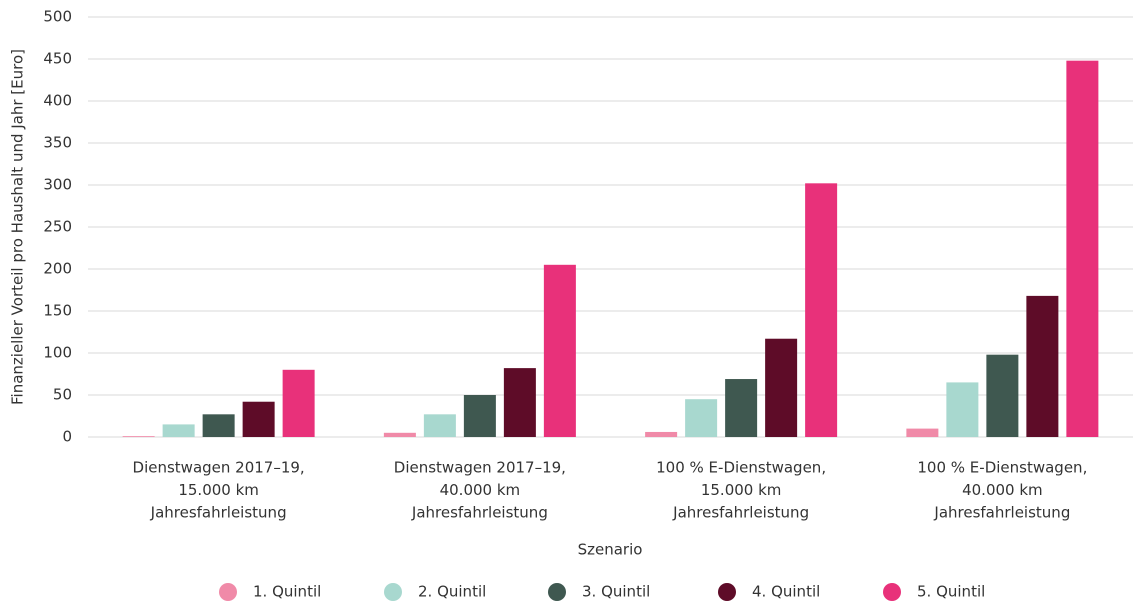 The height and width of the screenshot is (601, 1145). What do you see at coordinates (57, 59) in the screenshot?
I see `y-tick-label: 450` at bounding box center [57, 59].